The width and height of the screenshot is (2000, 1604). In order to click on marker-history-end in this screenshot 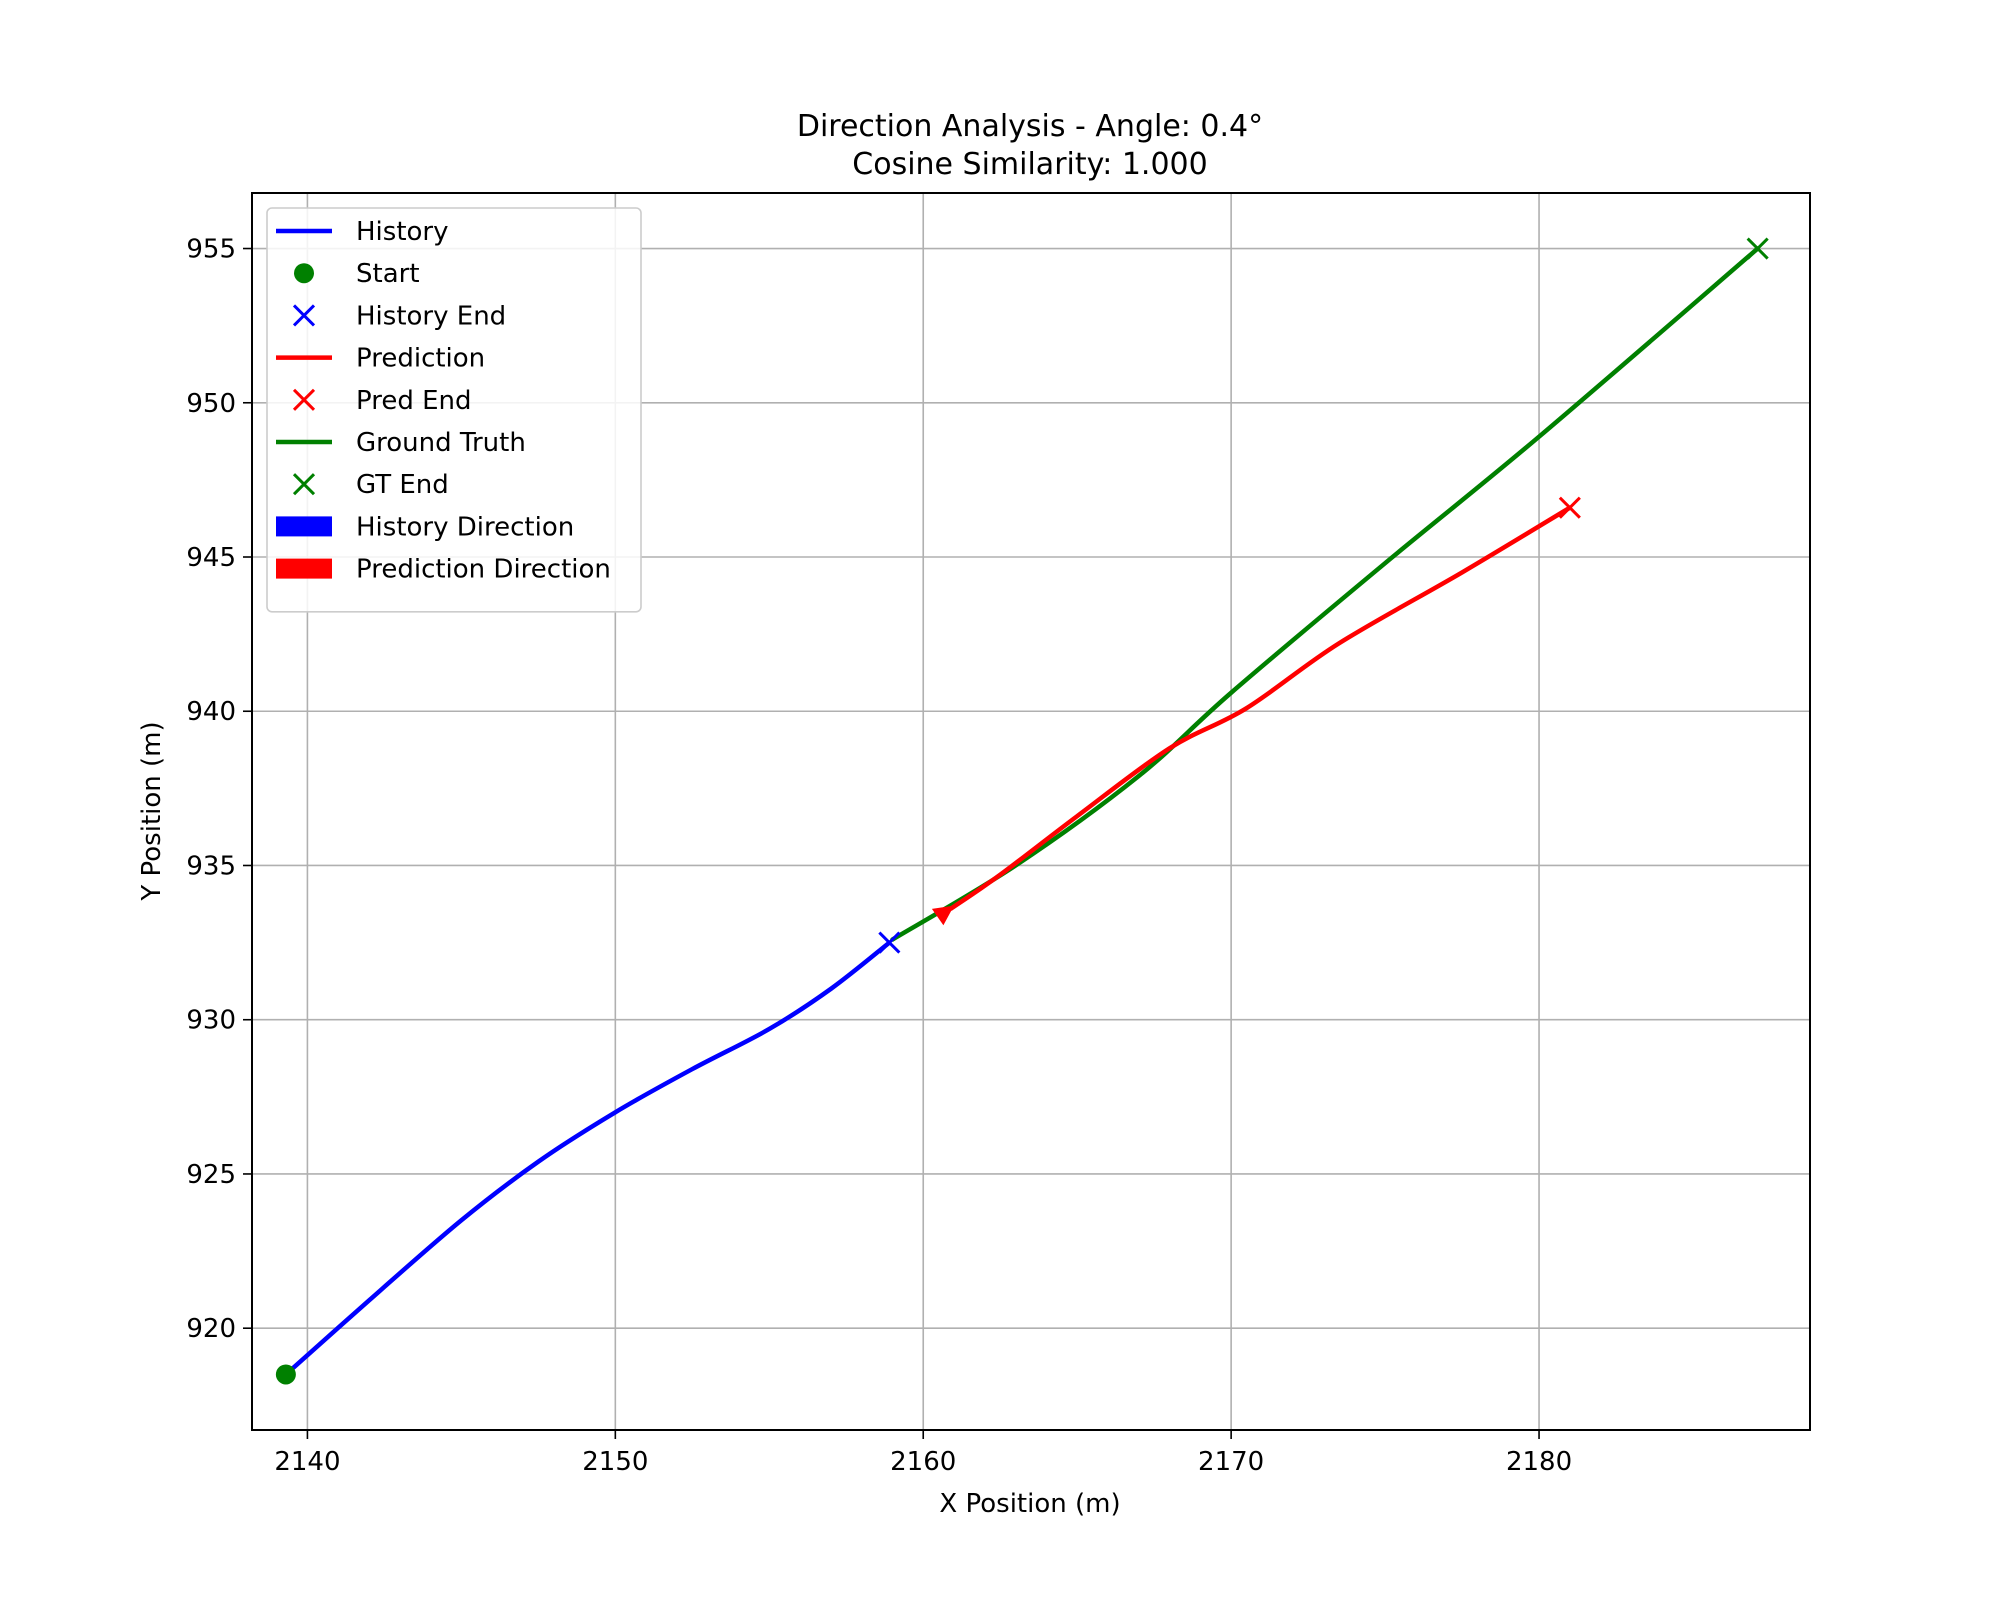, I will do `click(889, 942)`.